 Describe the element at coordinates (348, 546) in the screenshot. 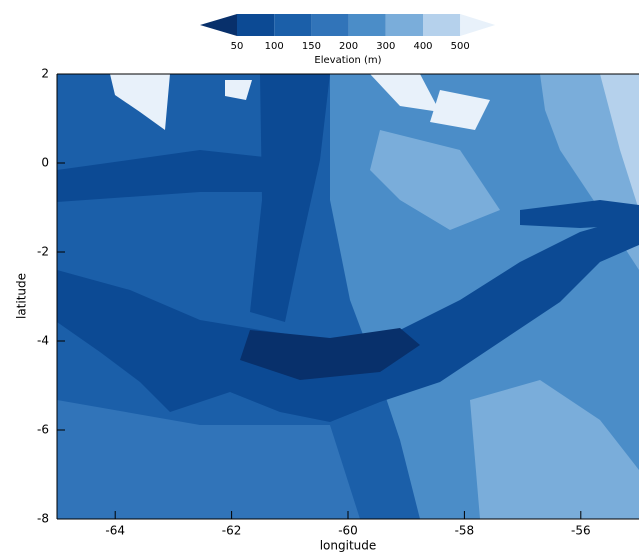

I see `x-axis-label: longitude` at that location.